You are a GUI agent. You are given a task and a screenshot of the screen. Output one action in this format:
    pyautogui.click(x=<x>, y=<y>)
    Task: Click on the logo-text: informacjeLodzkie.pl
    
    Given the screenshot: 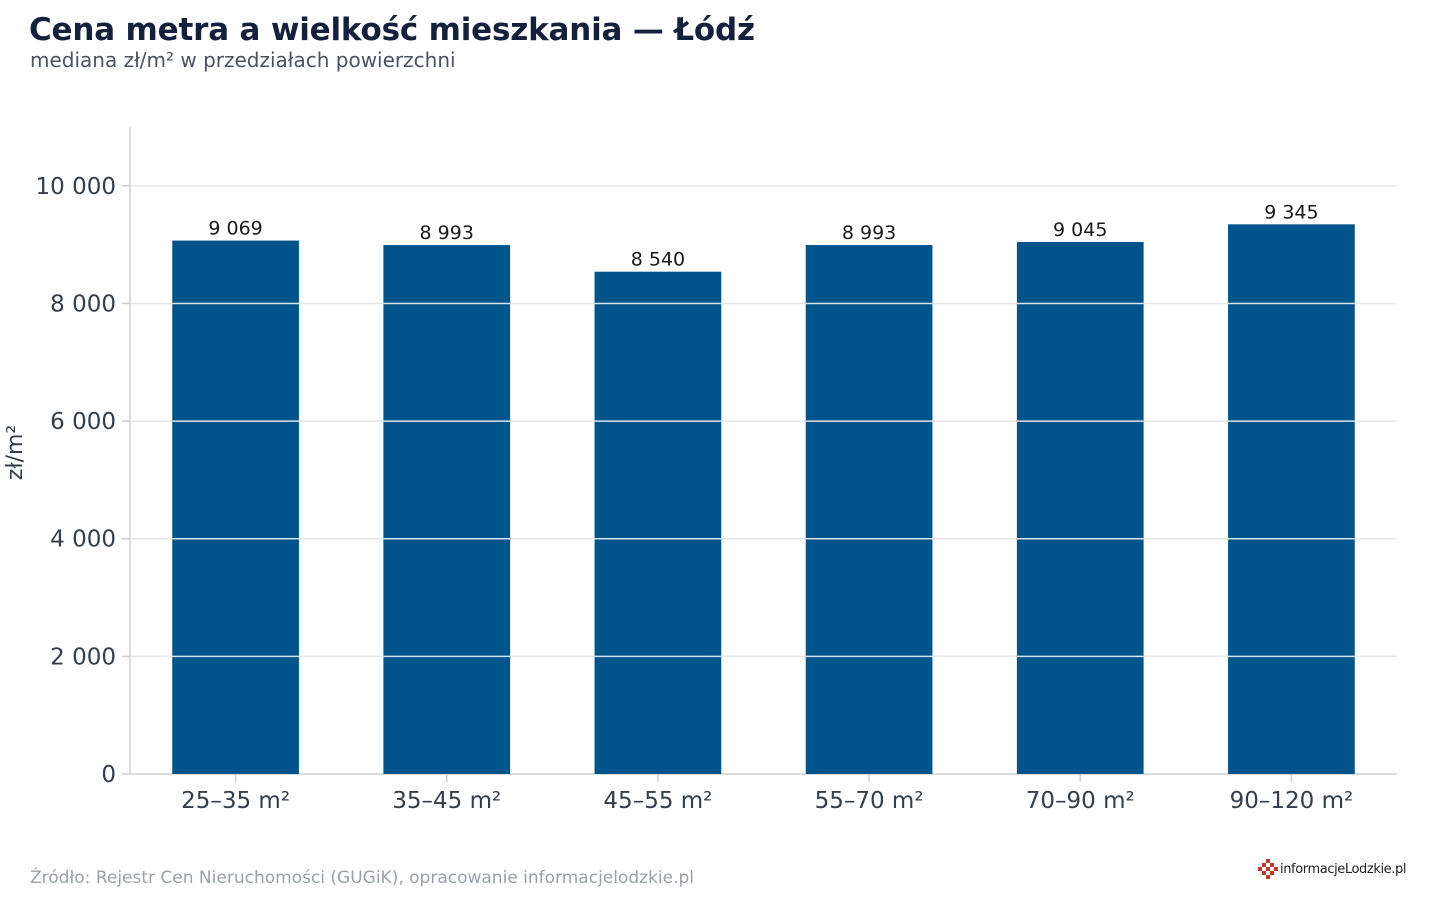 What is the action you would take?
    pyautogui.click(x=1343, y=869)
    